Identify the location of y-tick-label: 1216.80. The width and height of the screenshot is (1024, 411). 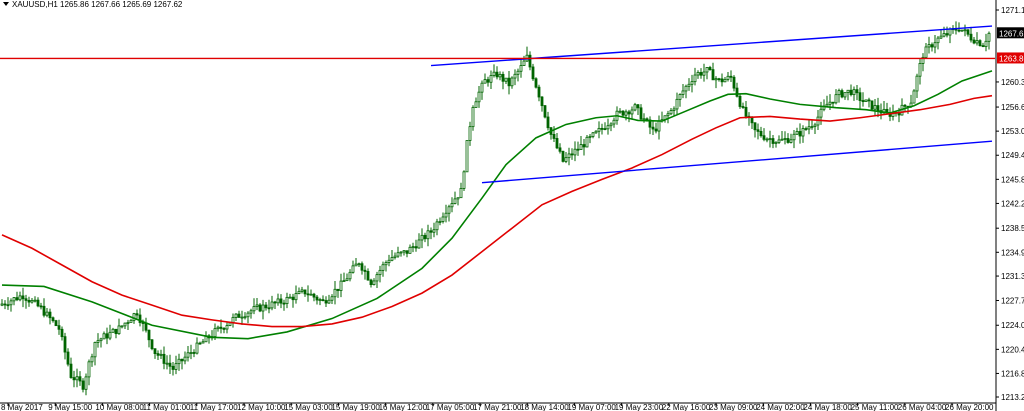
(1012, 373).